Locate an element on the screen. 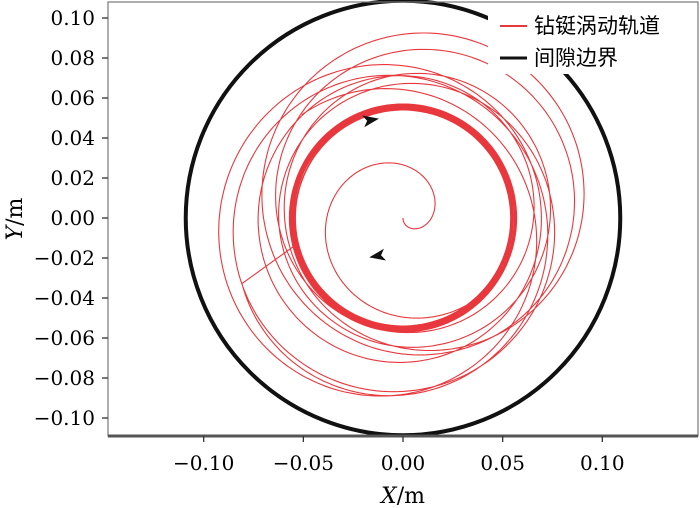  x-axis-ticks: −0.10 −0.05 0.00 0.05 0.10 is located at coordinates (399, 455).